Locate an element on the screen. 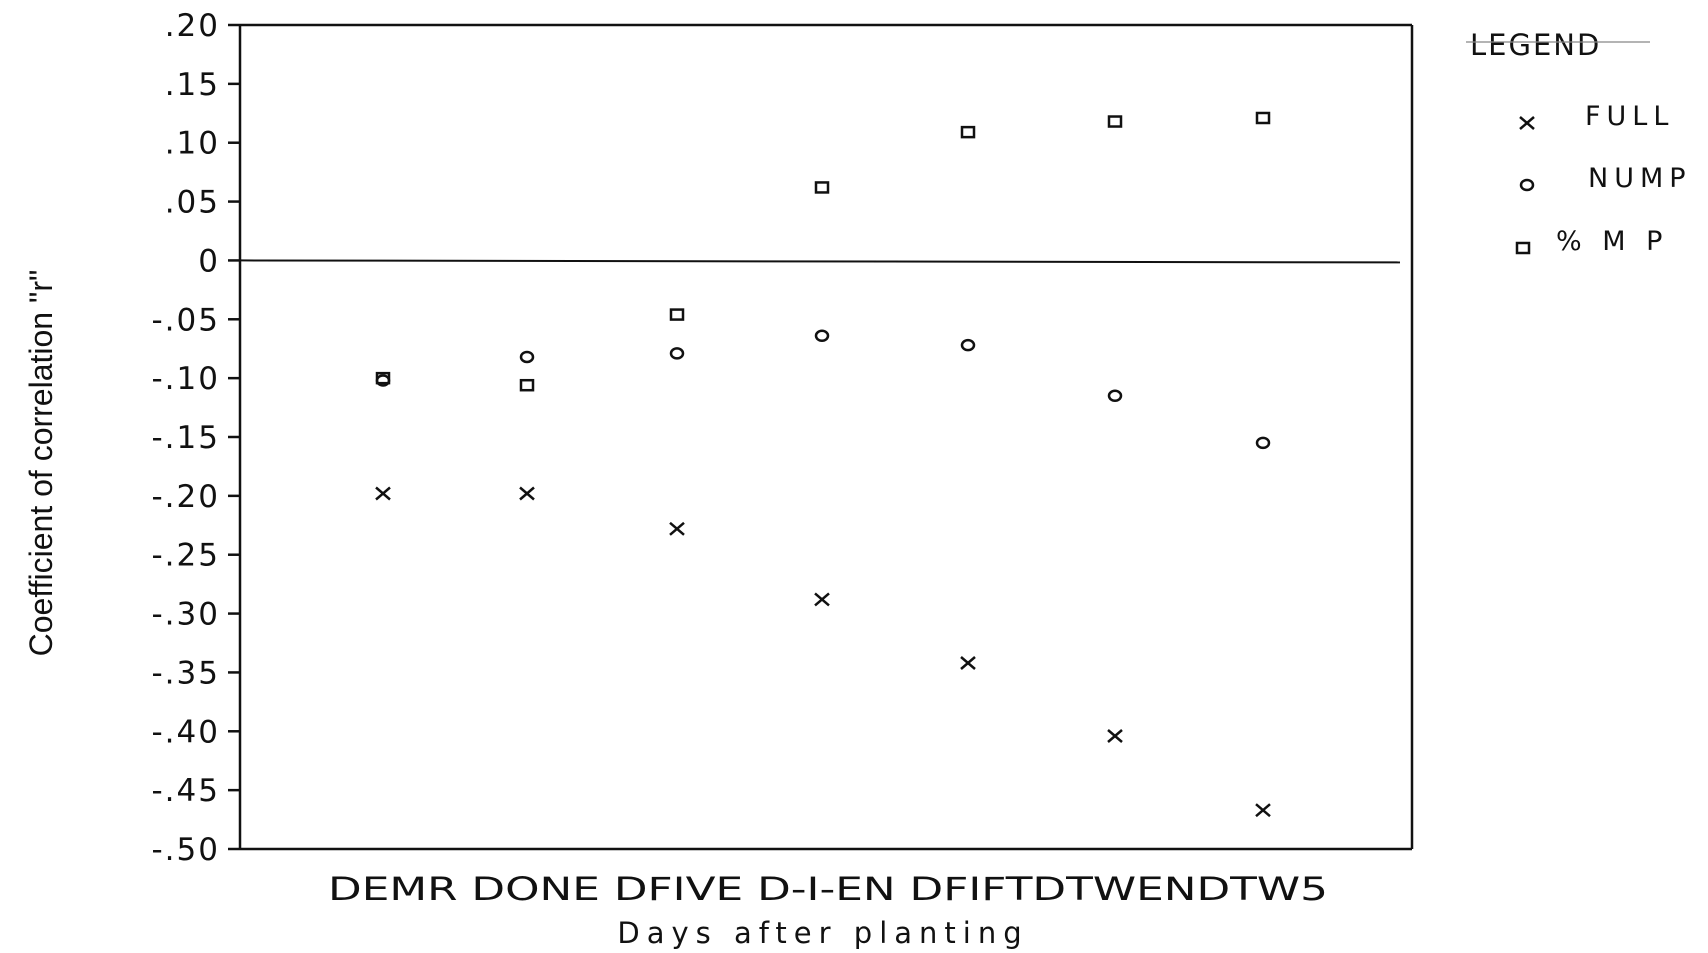 This screenshot has height=953, width=1708. y-tick-label: -.25 is located at coordinates (186, 556).